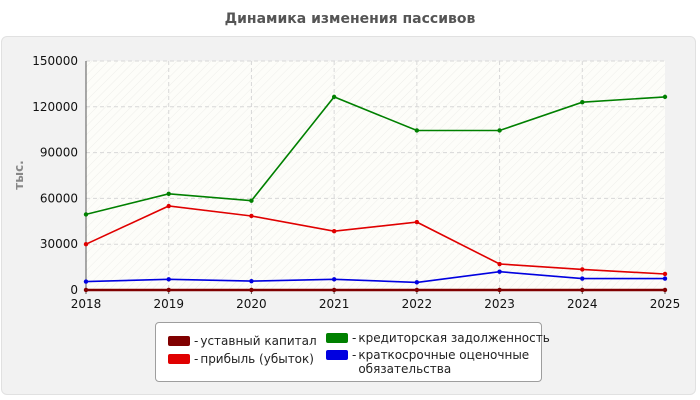 The height and width of the screenshot is (400, 700). What do you see at coordinates (59, 244) in the screenshot?
I see `y-tick-label: 30000` at bounding box center [59, 244].